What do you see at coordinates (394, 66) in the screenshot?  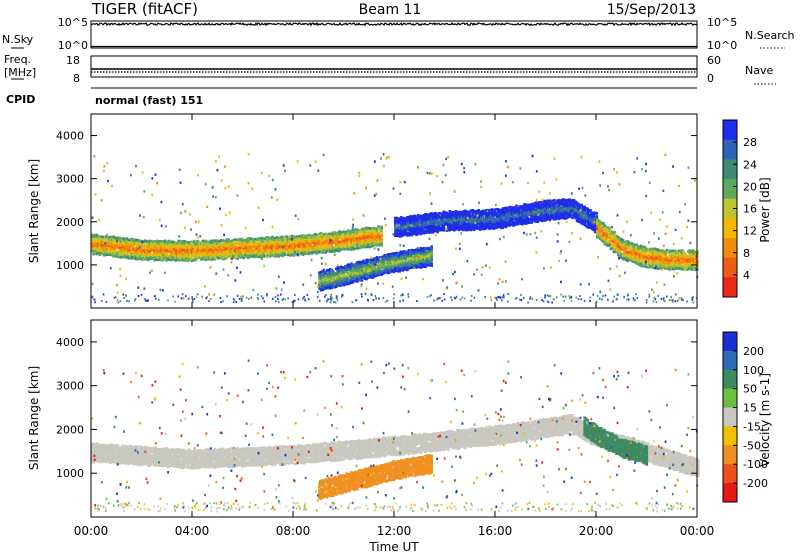 I see `freq-frame` at bounding box center [394, 66].